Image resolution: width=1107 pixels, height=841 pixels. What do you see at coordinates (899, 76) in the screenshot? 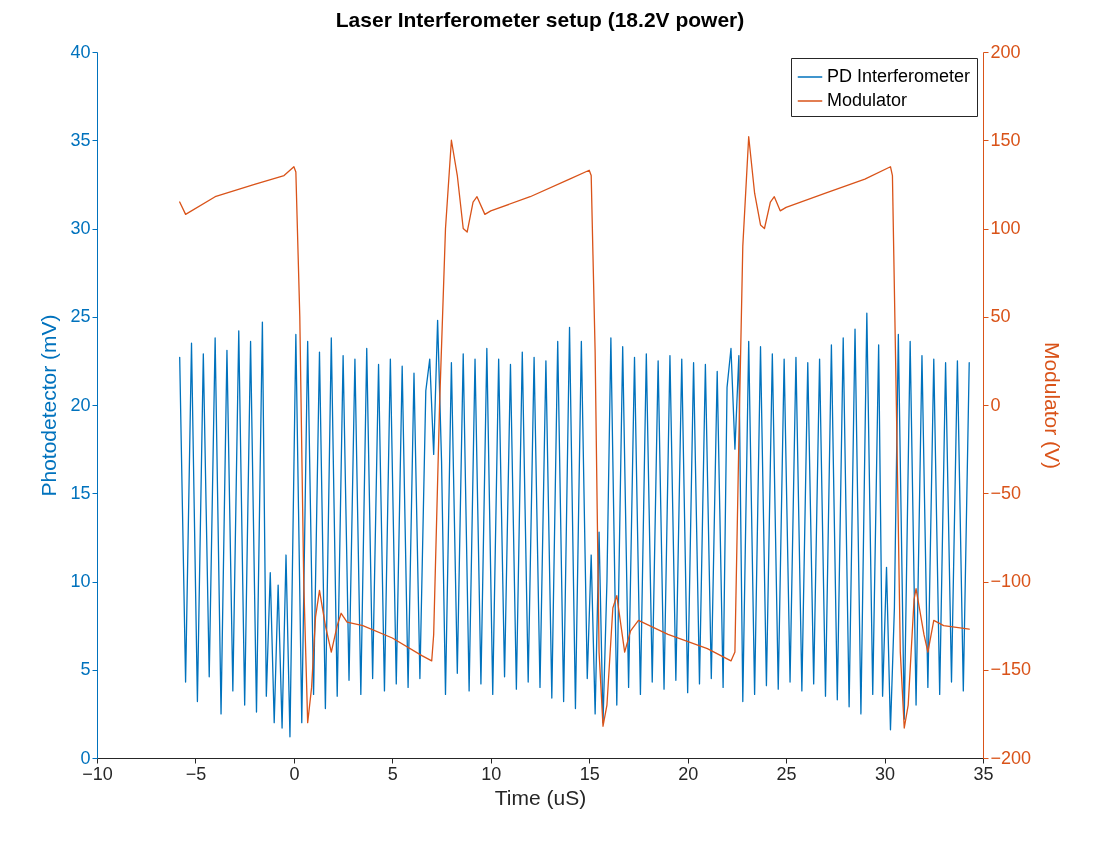
I see `legend-label: PD Interferometer` at bounding box center [899, 76].